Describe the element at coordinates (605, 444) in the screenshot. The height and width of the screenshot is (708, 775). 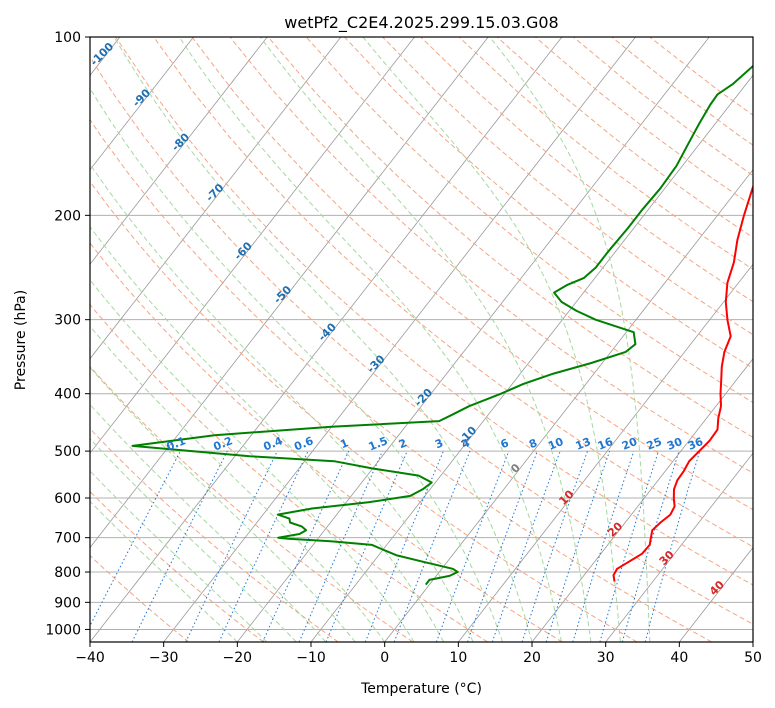
I see `mixing-ratio-label: 16` at that location.